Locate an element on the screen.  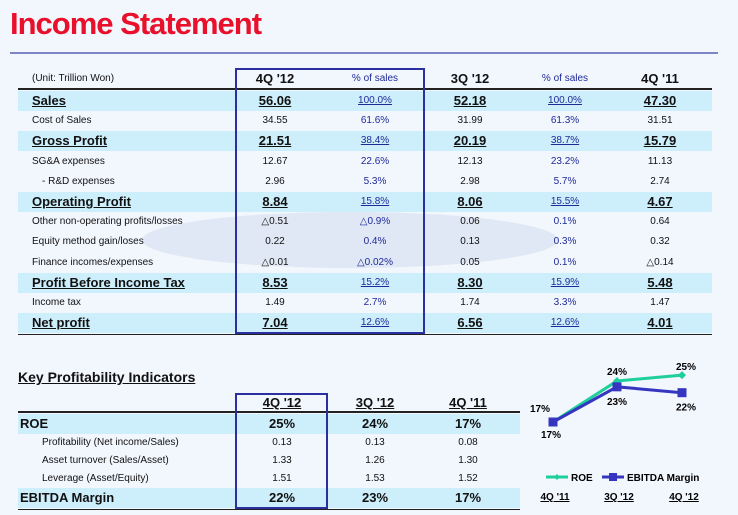
kpi-header: 4Q '12 3Q '12 4Q '11 is located at coordinates (269, 403).